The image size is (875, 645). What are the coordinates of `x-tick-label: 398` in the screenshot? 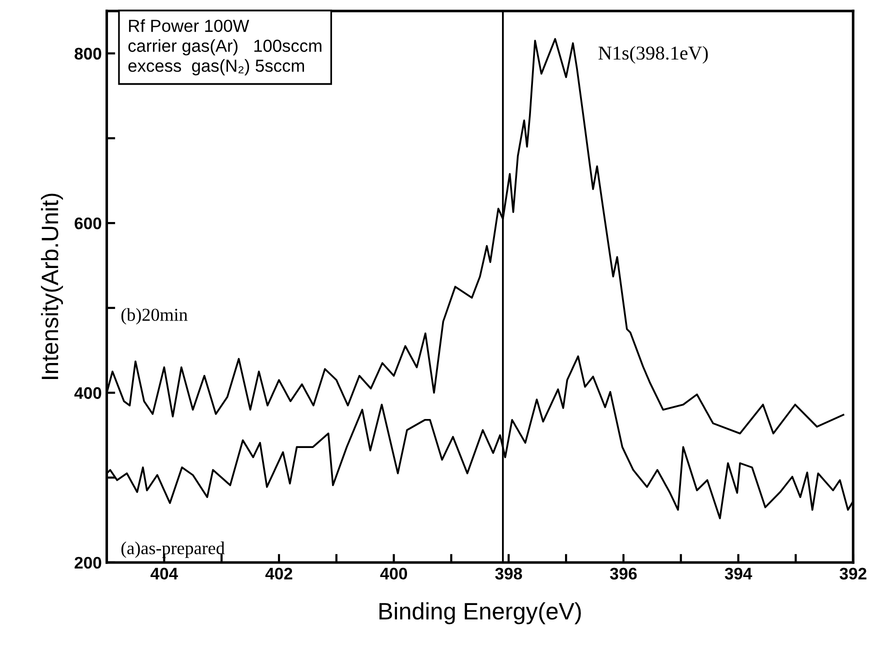 It's located at (508, 574).